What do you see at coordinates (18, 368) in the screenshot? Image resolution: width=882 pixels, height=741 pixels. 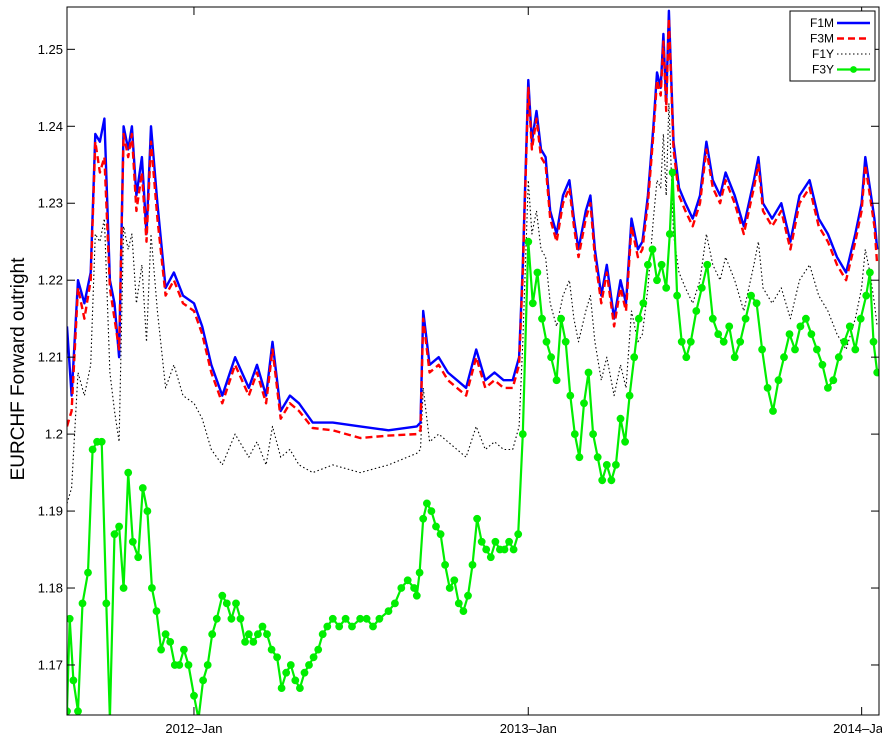 I see `y-axis-label: EURCHF Forward outright` at bounding box center [18, 368].